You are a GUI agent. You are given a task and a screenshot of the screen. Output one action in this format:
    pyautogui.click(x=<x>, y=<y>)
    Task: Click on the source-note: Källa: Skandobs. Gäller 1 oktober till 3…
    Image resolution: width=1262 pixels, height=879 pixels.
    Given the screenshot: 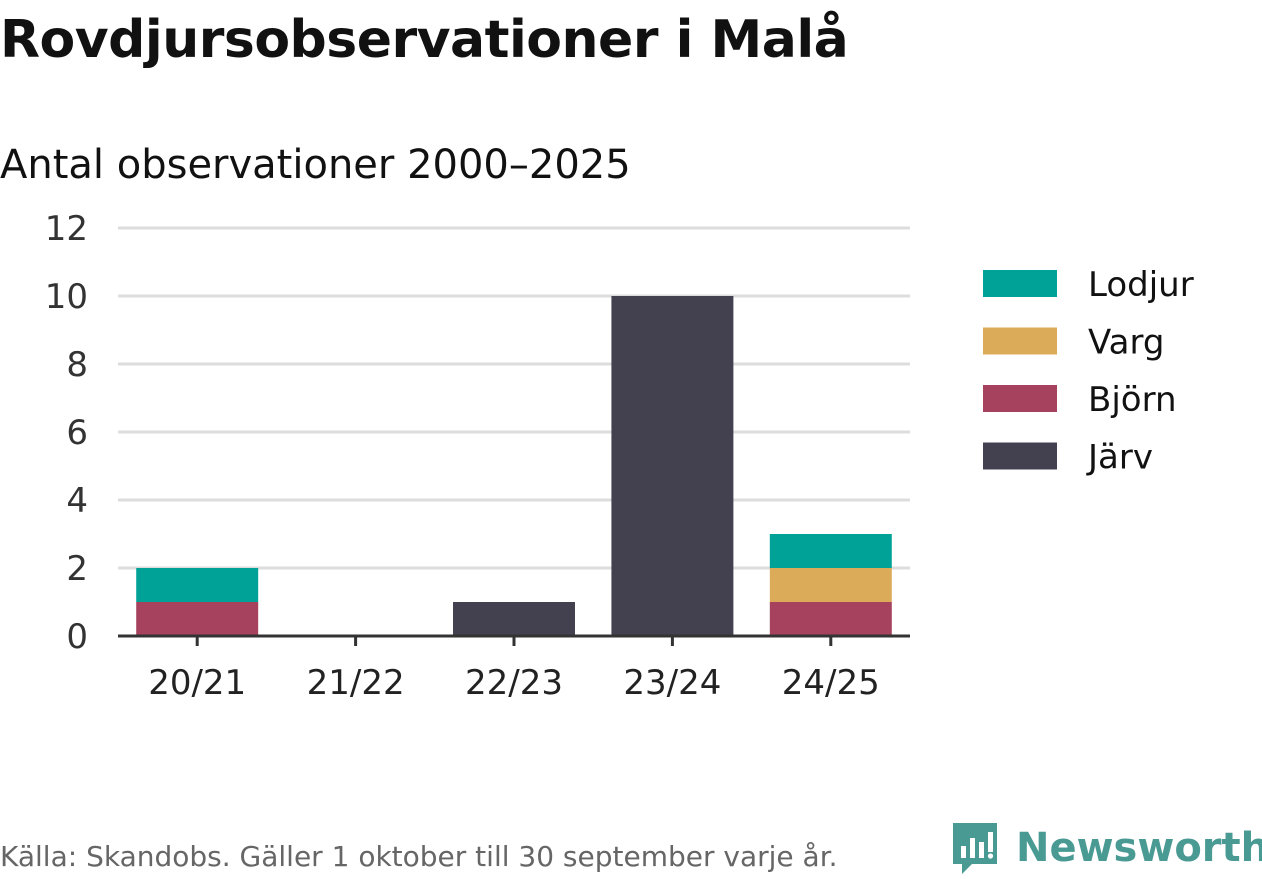 What is the action you would take?
    pyautogui.click(x=419, y=856)
    